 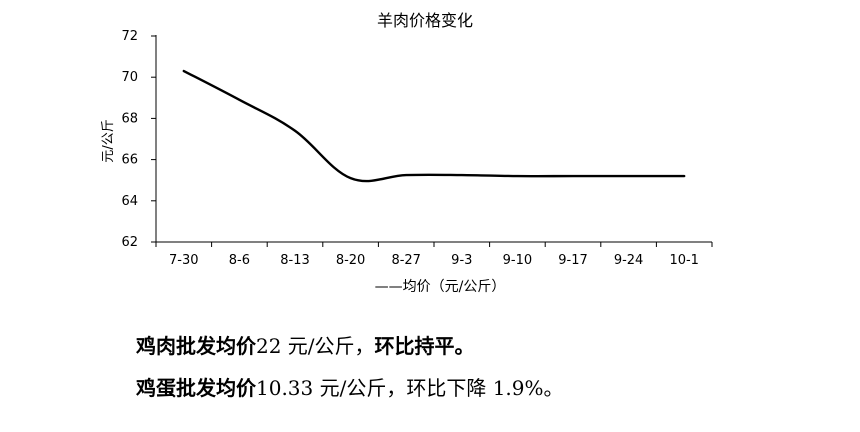 What do you see at coordinates (138, 139) in the screenshot?
I see `y-axis-ticks: 62 64 66 68 70 72` at bounding box center [138, 139].